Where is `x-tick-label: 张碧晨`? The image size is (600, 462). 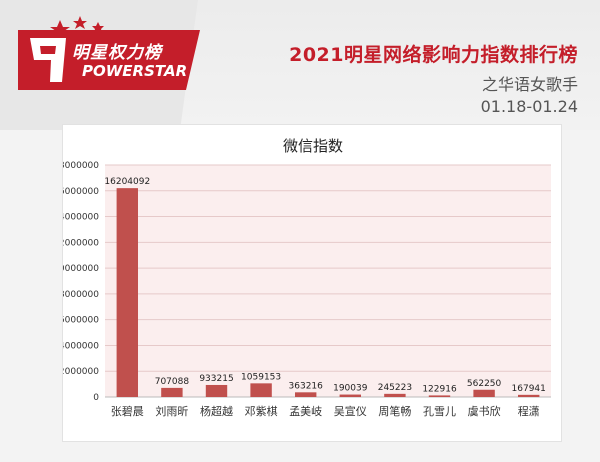
x-tick-label: 张碧晨 is located at coordinates (127, 411).